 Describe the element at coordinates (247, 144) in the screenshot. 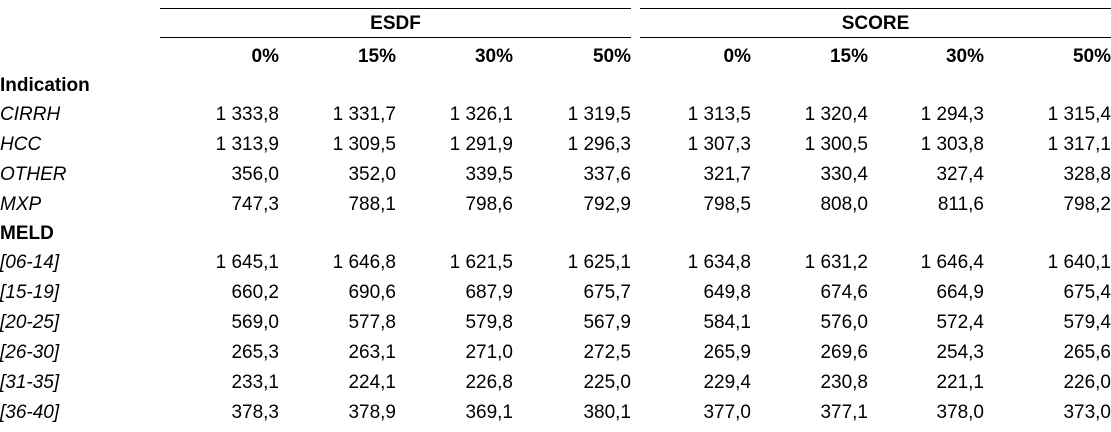

I see `value-cell: 1 313,9` at that location.